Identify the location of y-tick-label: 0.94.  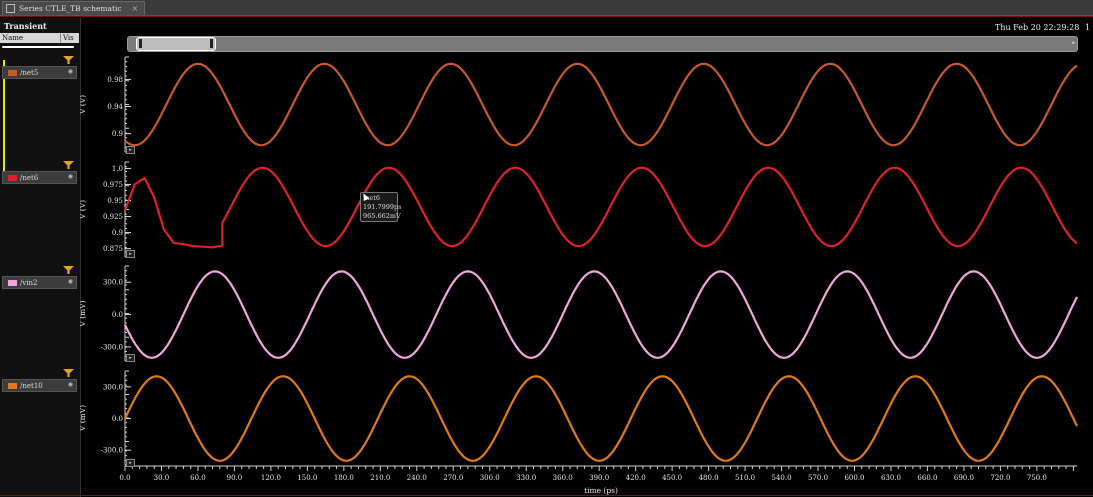
(115, 107).